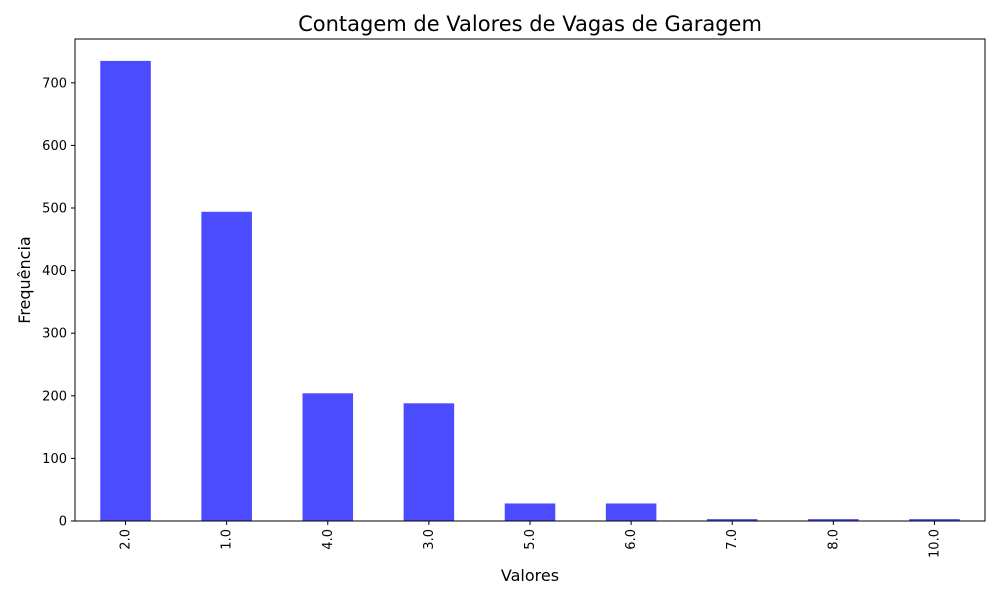 The width and height of the screenshot is (1000, 600). What do you see at coordinates (63, 522) in the screenshot?
I see `y-tick-label: 0` at bounding box center [63, 522].